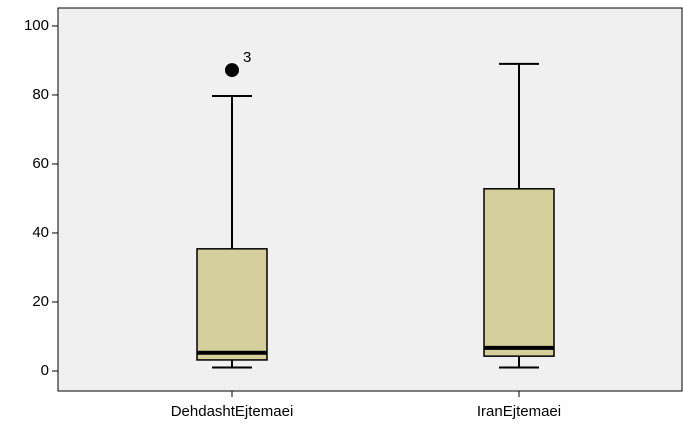  What do you see at coordinates (40, 94) in the screenshot?
I see `y-tick-label: 80` at bounding box center [40, 94].